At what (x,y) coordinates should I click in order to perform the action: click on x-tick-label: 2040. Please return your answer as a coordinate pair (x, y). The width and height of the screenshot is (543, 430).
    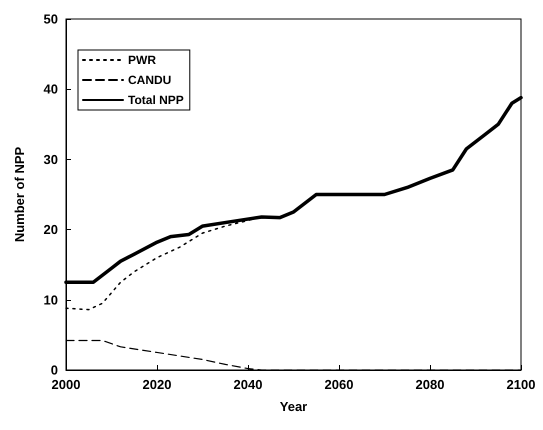
    Looking at the image, I should click on (248, 384).